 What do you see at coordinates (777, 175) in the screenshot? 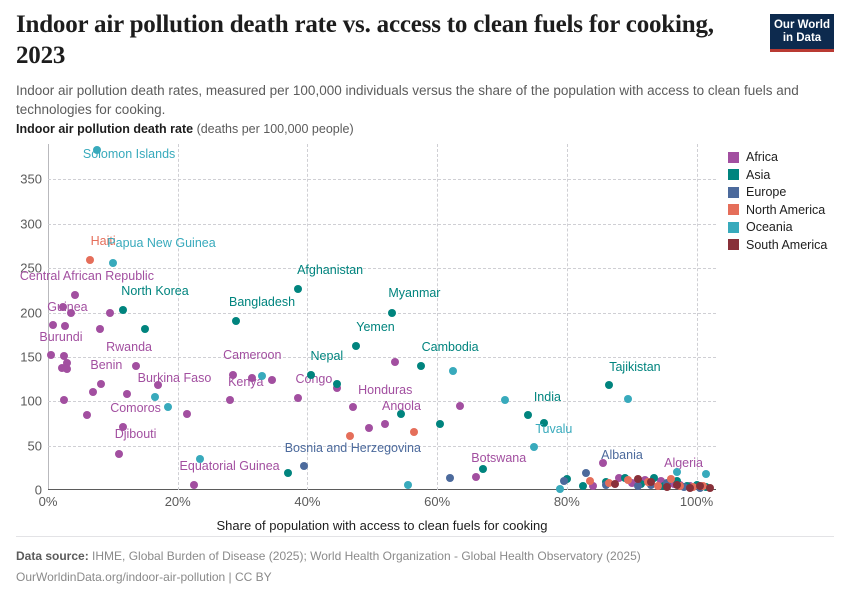
I see `legend-item: Asia` at bounding box center [777, 175].